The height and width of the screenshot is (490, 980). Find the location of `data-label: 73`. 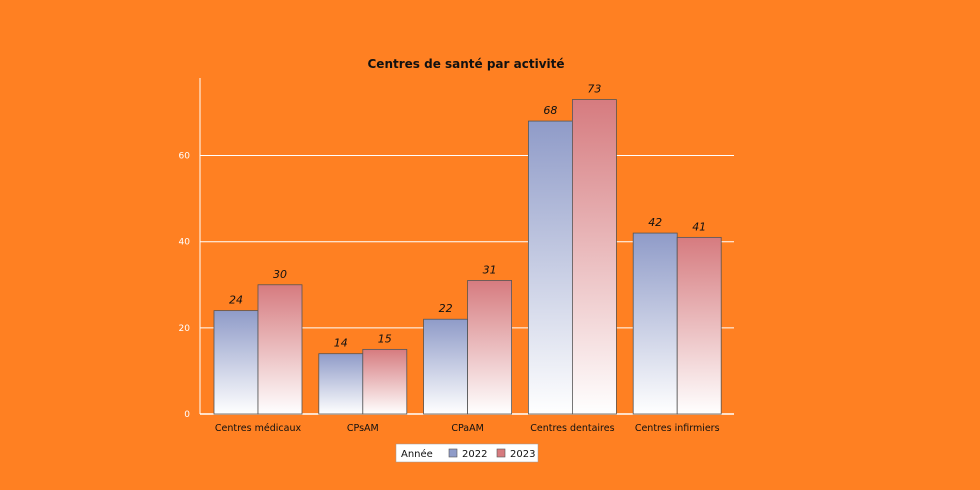

data-label: 73 is located at coordinates (594, 89).